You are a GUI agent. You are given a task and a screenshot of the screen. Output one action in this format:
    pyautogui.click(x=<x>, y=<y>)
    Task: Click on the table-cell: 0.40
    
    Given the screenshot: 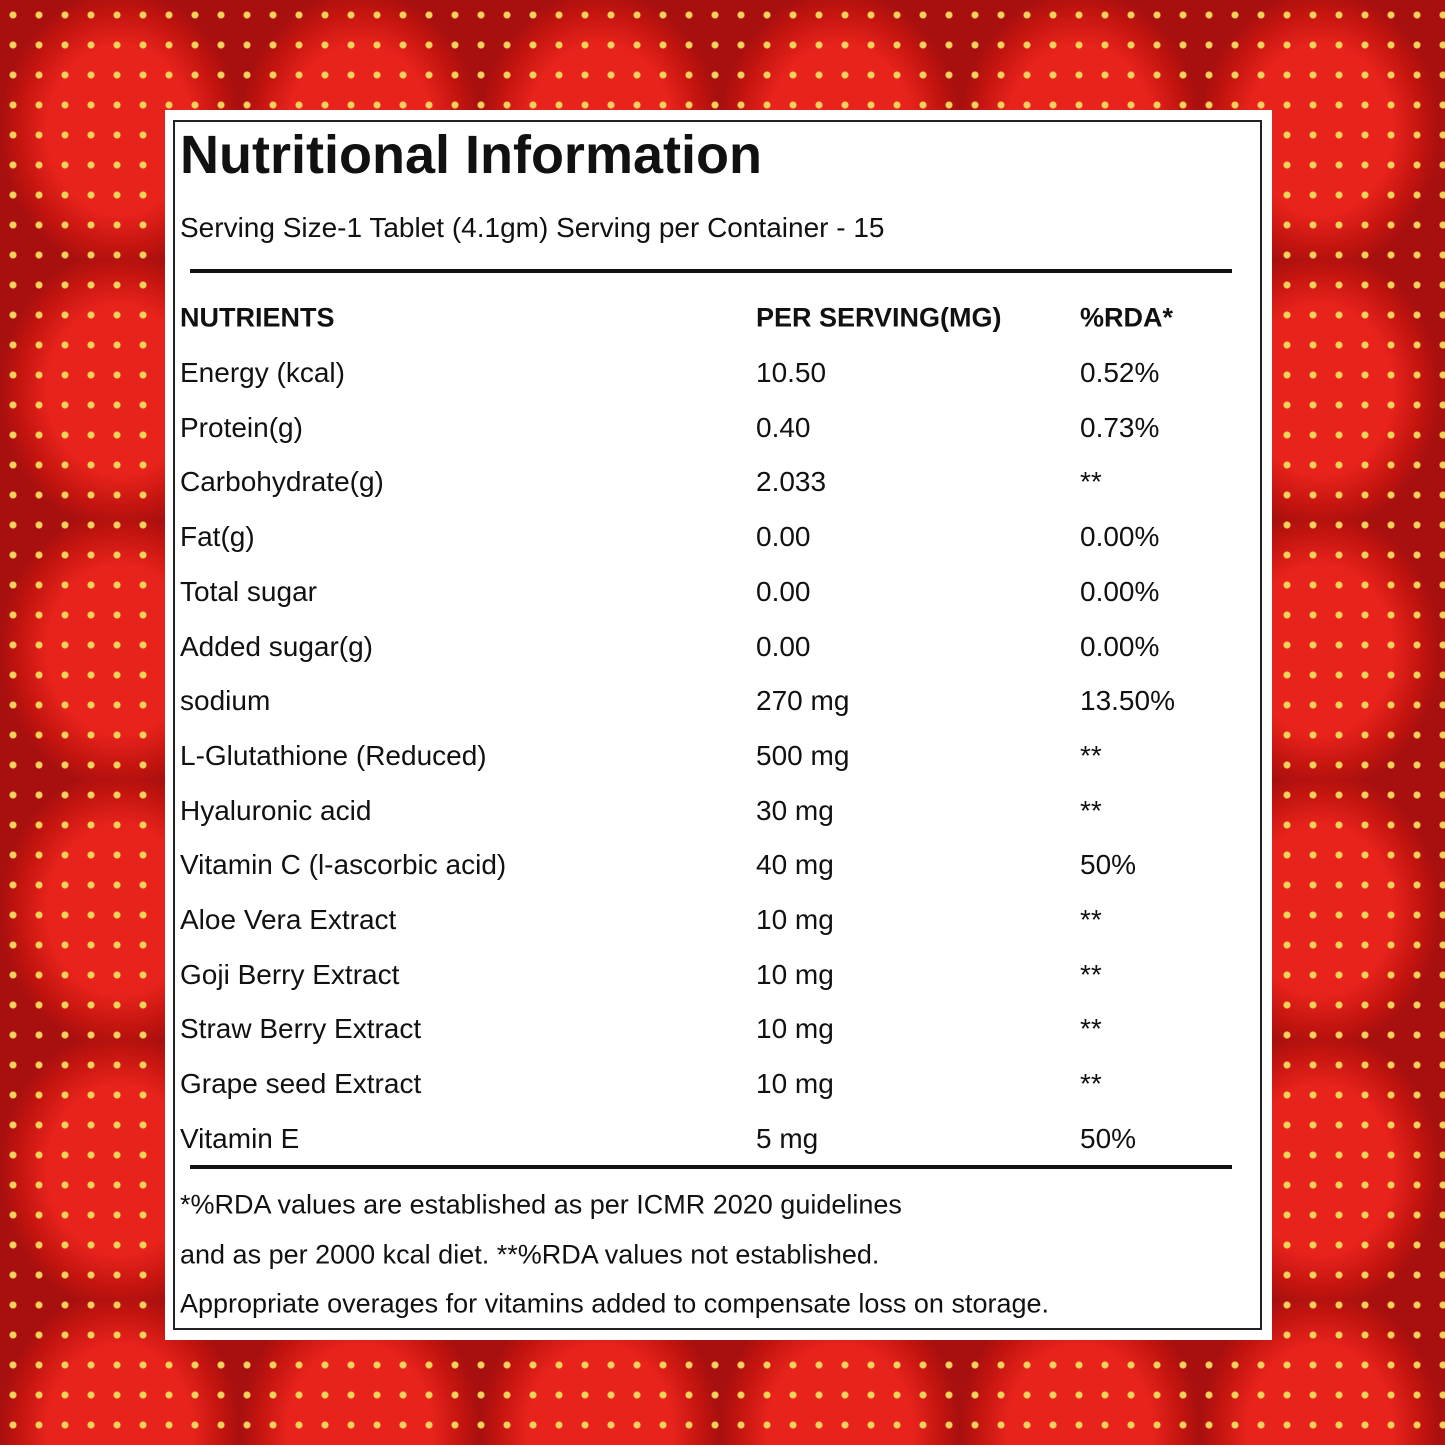 What is the action you would take?
    pyautogui.click(x=783, y=427)
    